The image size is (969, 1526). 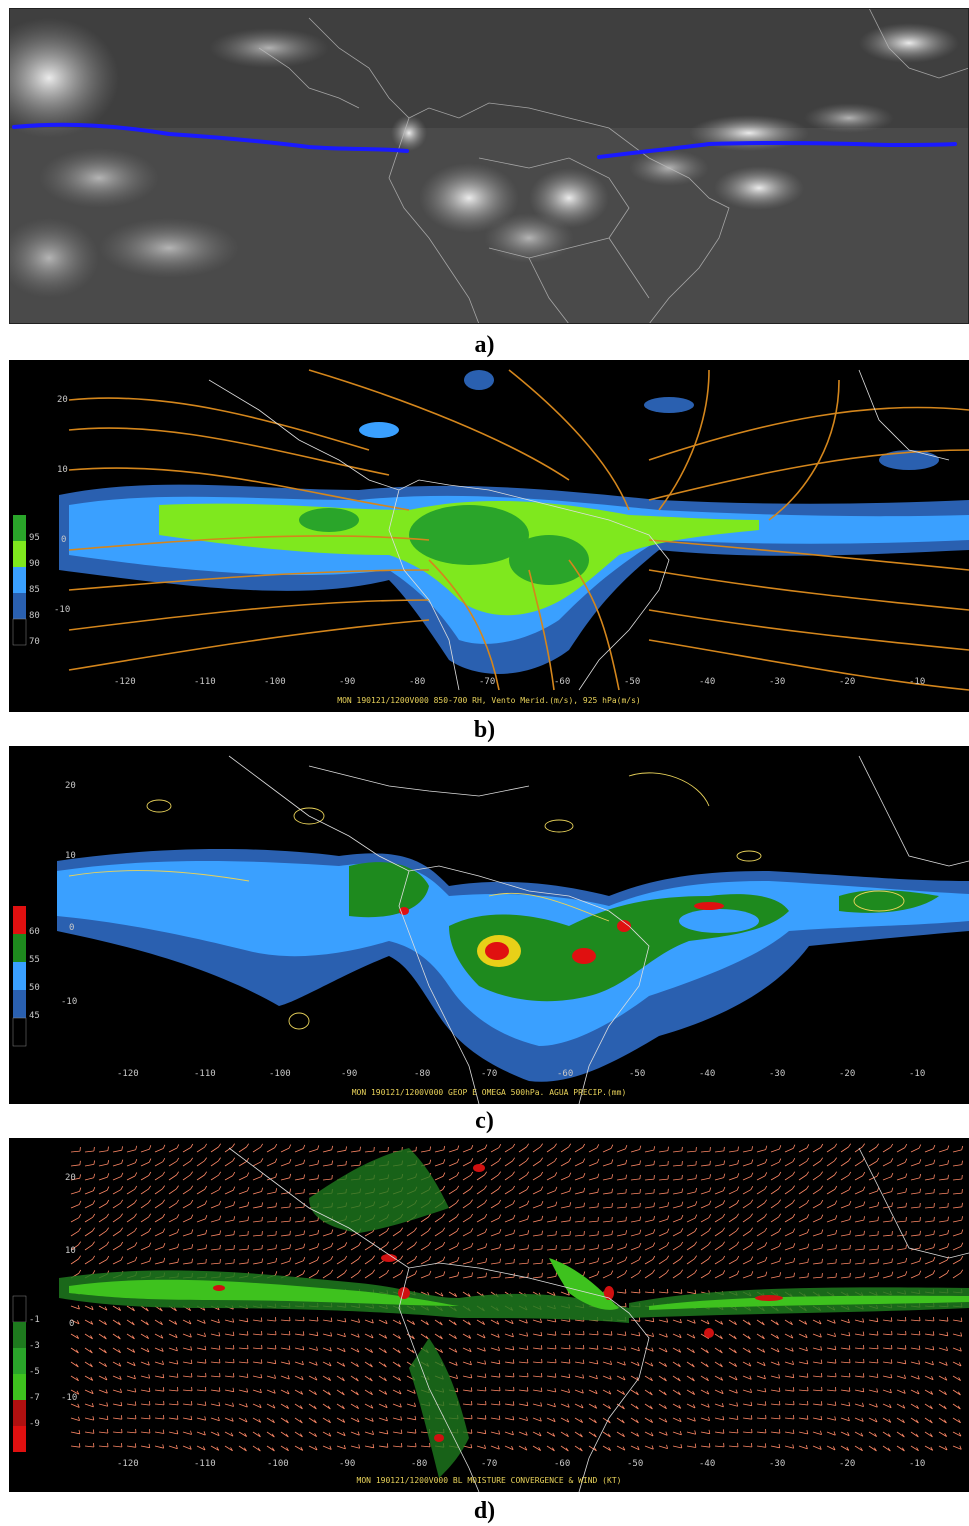 I want to click on conv-legend: -1 -3 -5 -7 -9, so click(x=26, y=1373).